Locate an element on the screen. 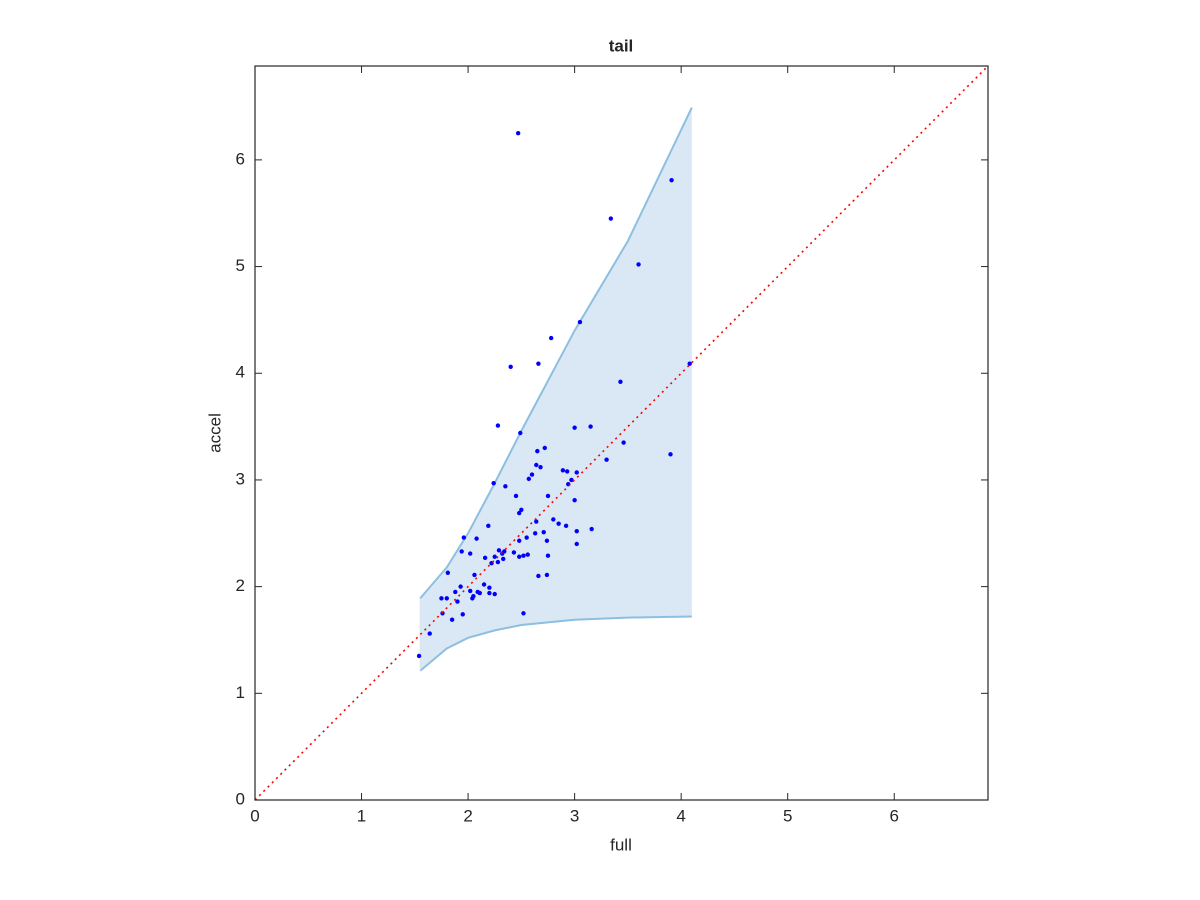  x-tick-label: 0 is located at coordinates (254, 815).